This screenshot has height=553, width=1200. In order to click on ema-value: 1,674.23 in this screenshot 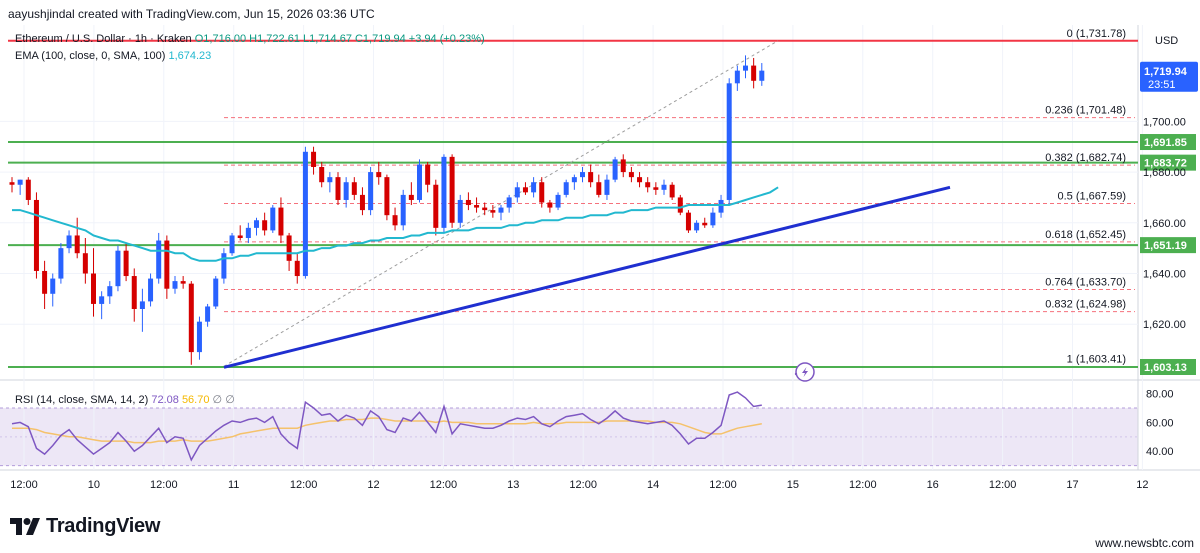, I will do `click(190, 56)`.